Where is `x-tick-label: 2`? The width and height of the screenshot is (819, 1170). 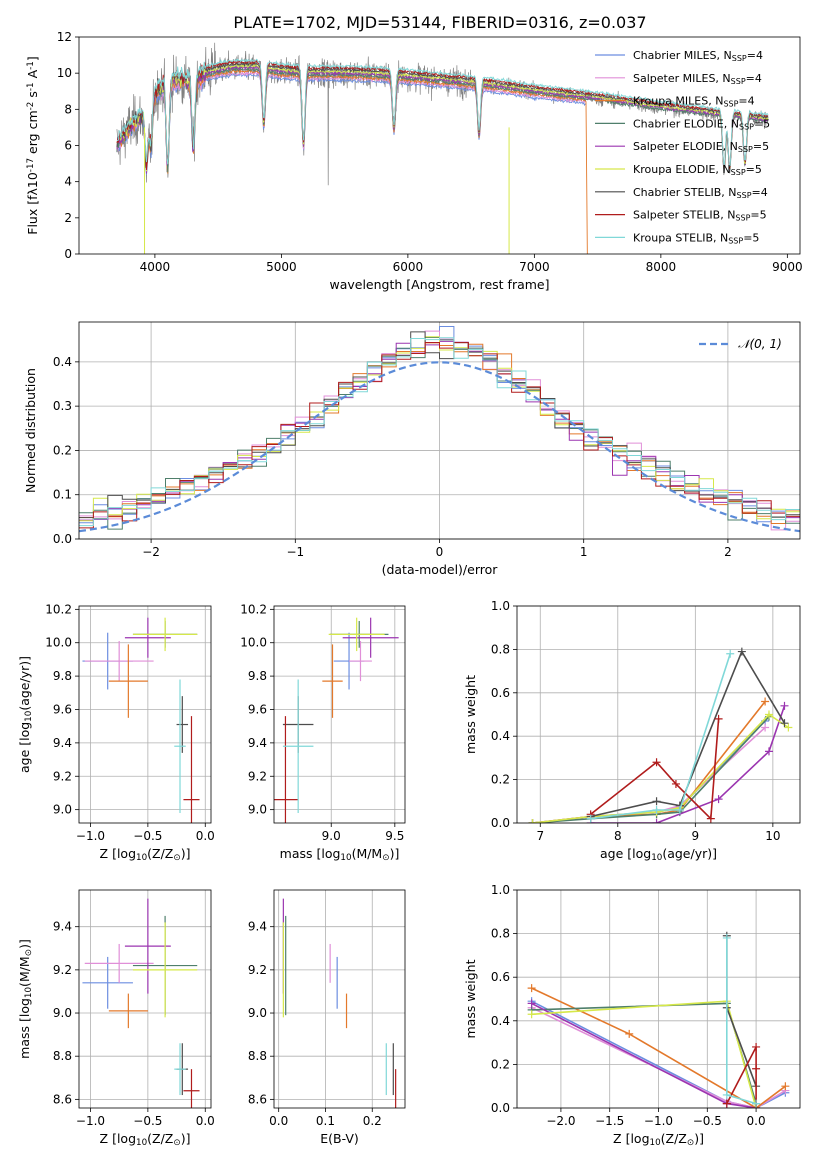
x-tick-label: 2 is located at coordinates (728, 552).